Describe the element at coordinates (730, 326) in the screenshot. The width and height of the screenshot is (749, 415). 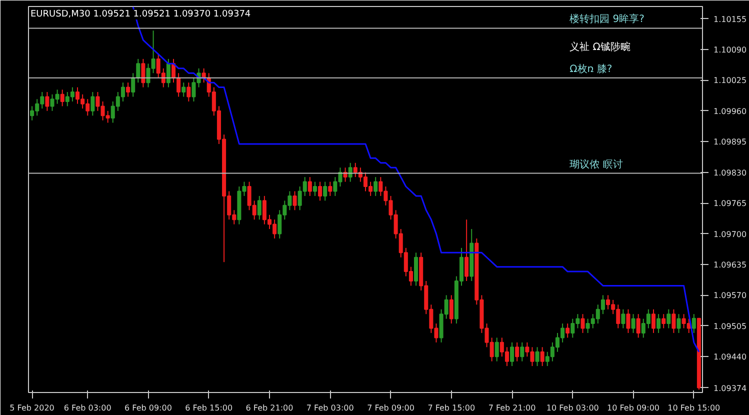
I see `y-tick-label: 1.09505` at that location.